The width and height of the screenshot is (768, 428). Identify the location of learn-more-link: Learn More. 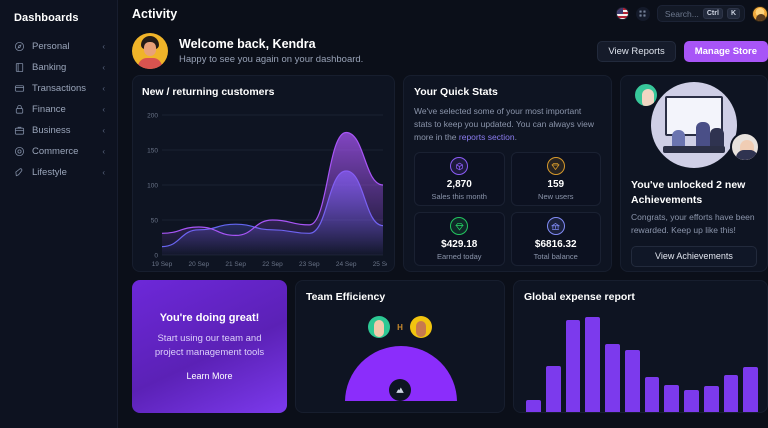
(209, 375).